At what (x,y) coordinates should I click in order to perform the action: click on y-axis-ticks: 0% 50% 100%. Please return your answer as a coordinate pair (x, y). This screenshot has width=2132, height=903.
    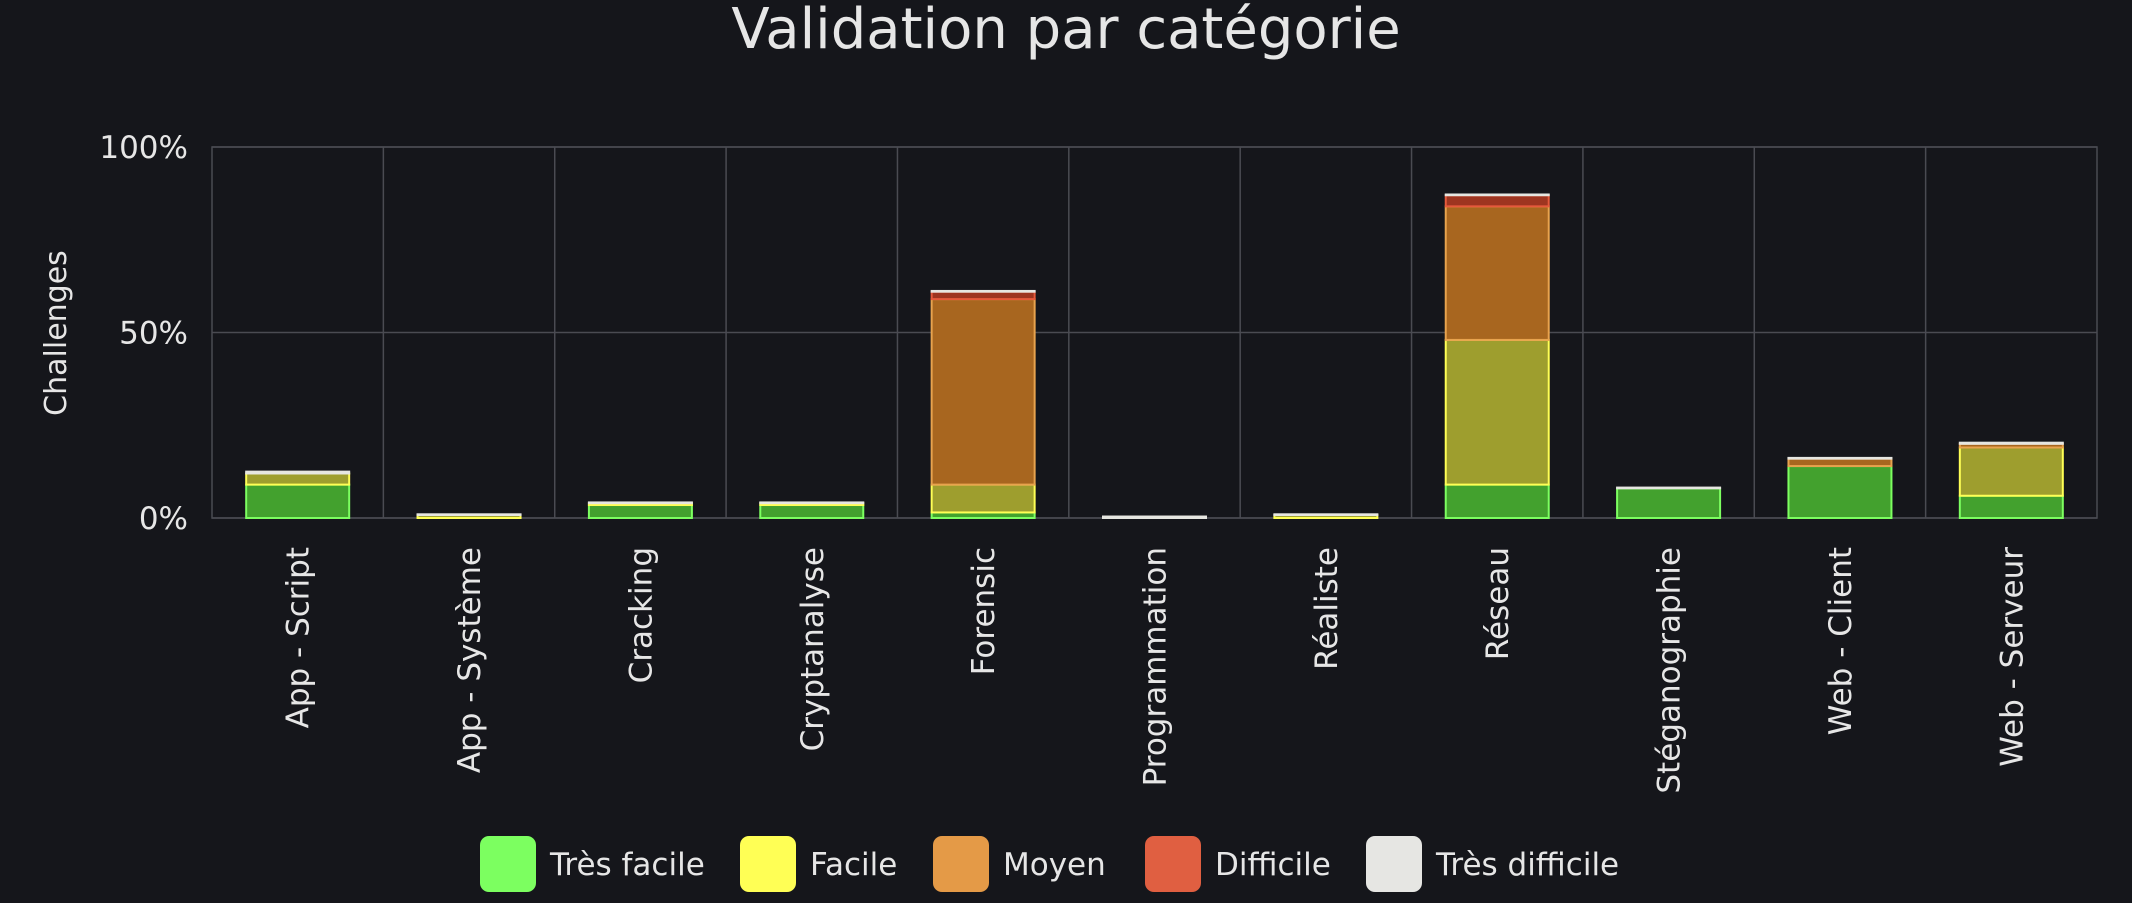
    Looking at the image, I should click on (143, 333).